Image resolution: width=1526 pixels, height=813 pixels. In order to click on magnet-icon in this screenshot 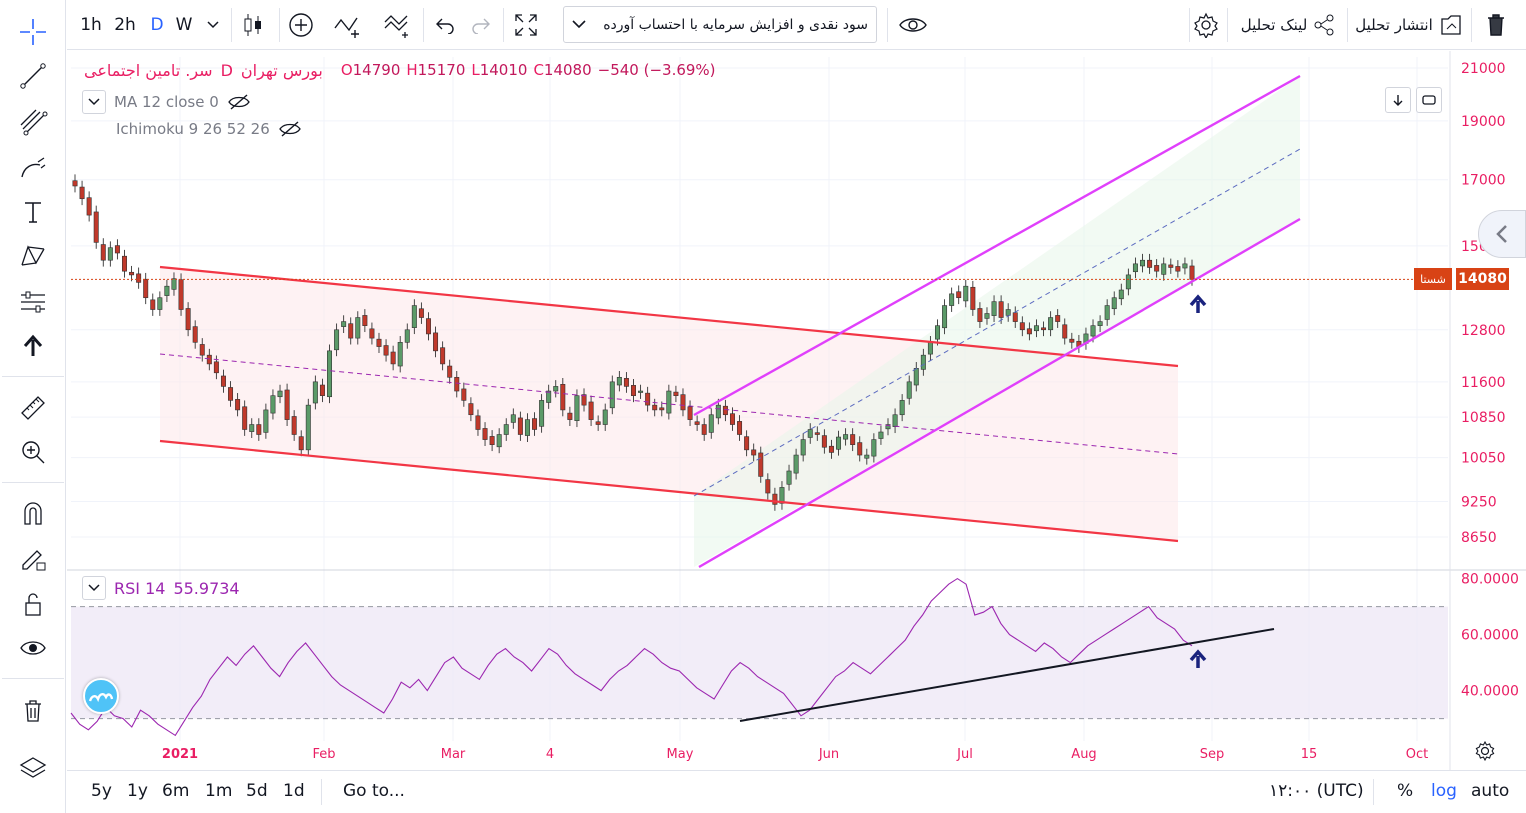, I will do `click(33, 513)`.